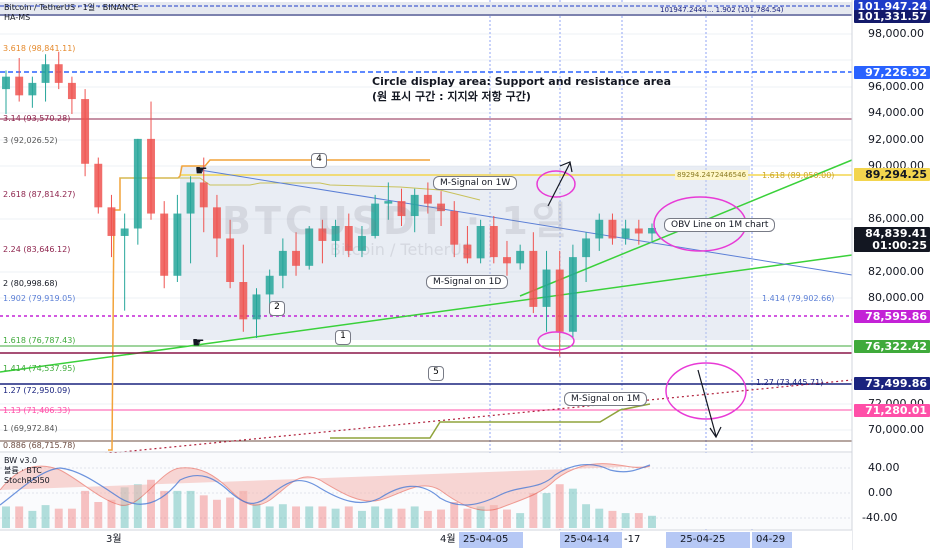  What do you see at coordinates (21, 460) in the screenshot?
I see `osc-label: BW v3.0` at bounding box center [21, 460].